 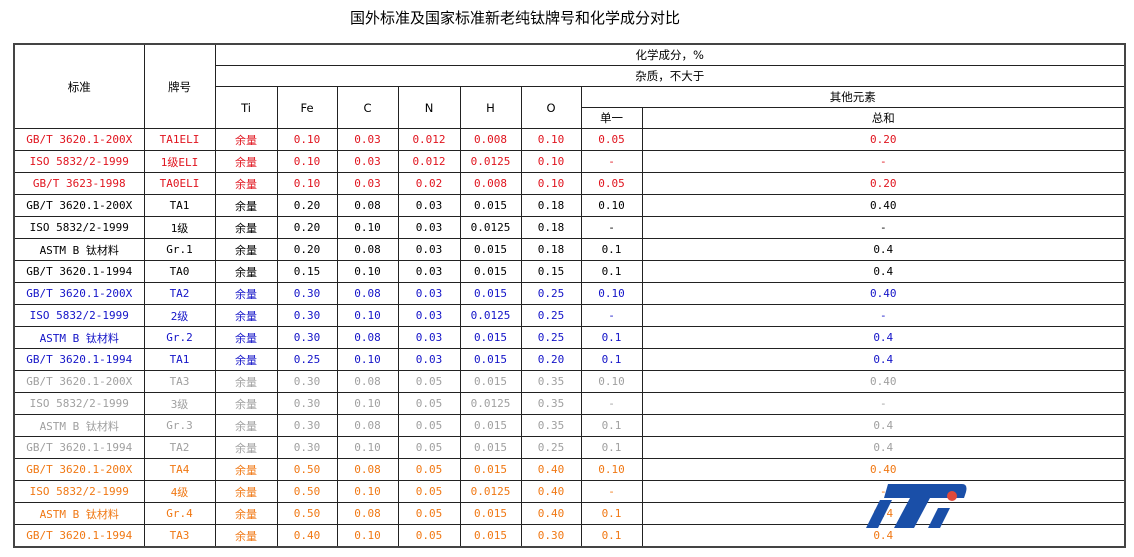 I want to click on header-standard: 标准, so click(x=79, y=86).